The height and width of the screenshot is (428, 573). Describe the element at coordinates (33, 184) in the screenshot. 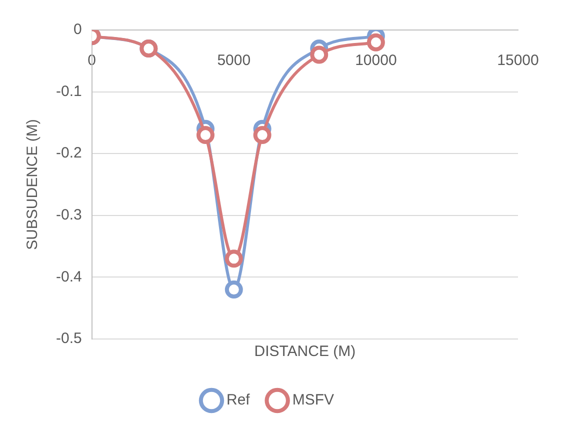

I see `y-axis-title: SUBSUDENCE (M)` at that location.